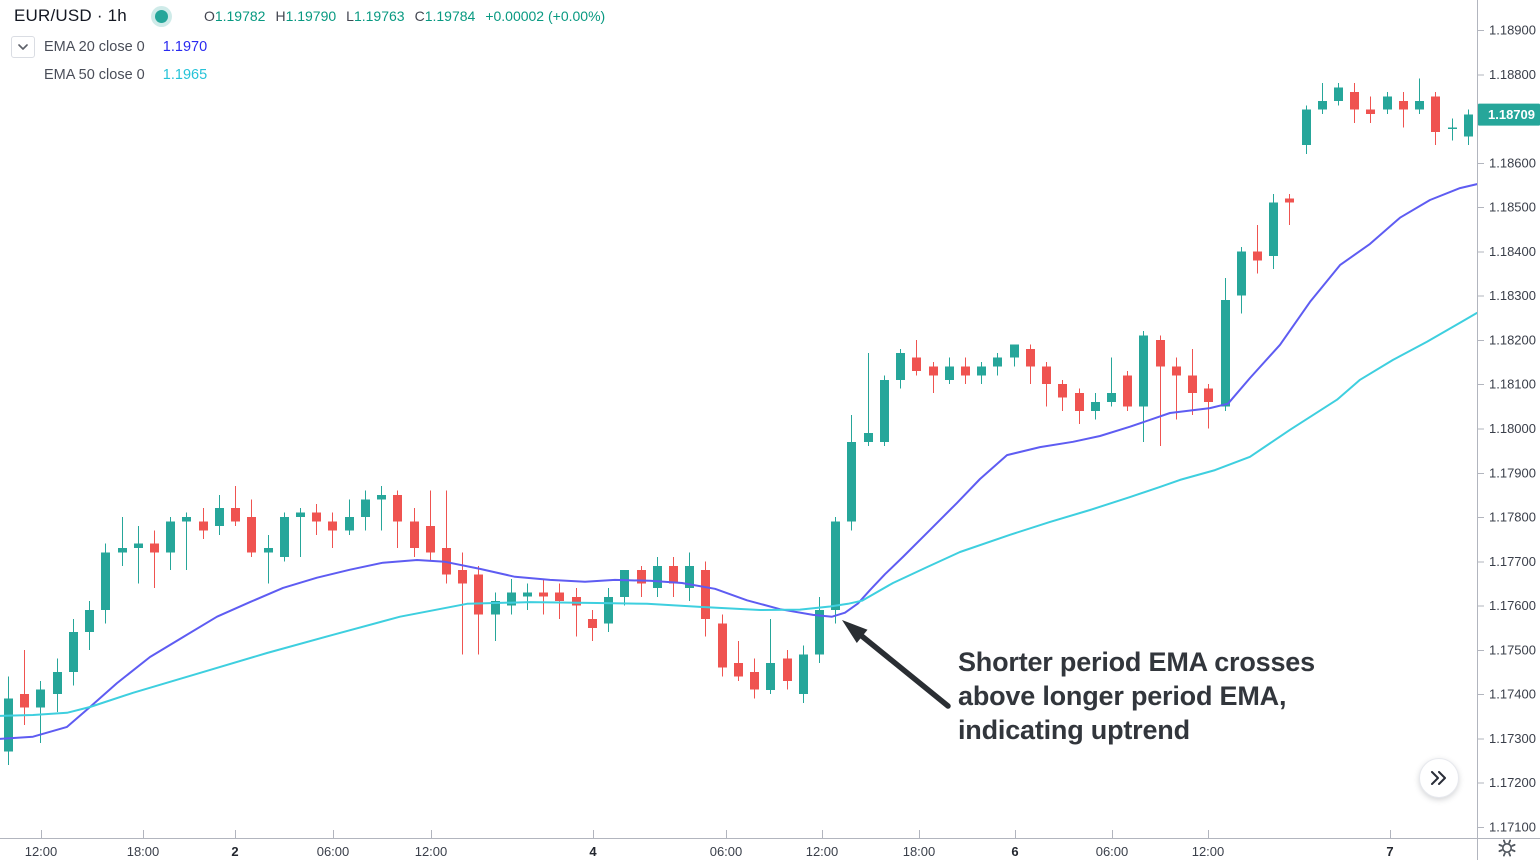 This screenshot has height=860, width=1540. Describe the element at coordinates (1512, 738) in the screenshot. I see `price-axis-label: 1.17300` at that location.